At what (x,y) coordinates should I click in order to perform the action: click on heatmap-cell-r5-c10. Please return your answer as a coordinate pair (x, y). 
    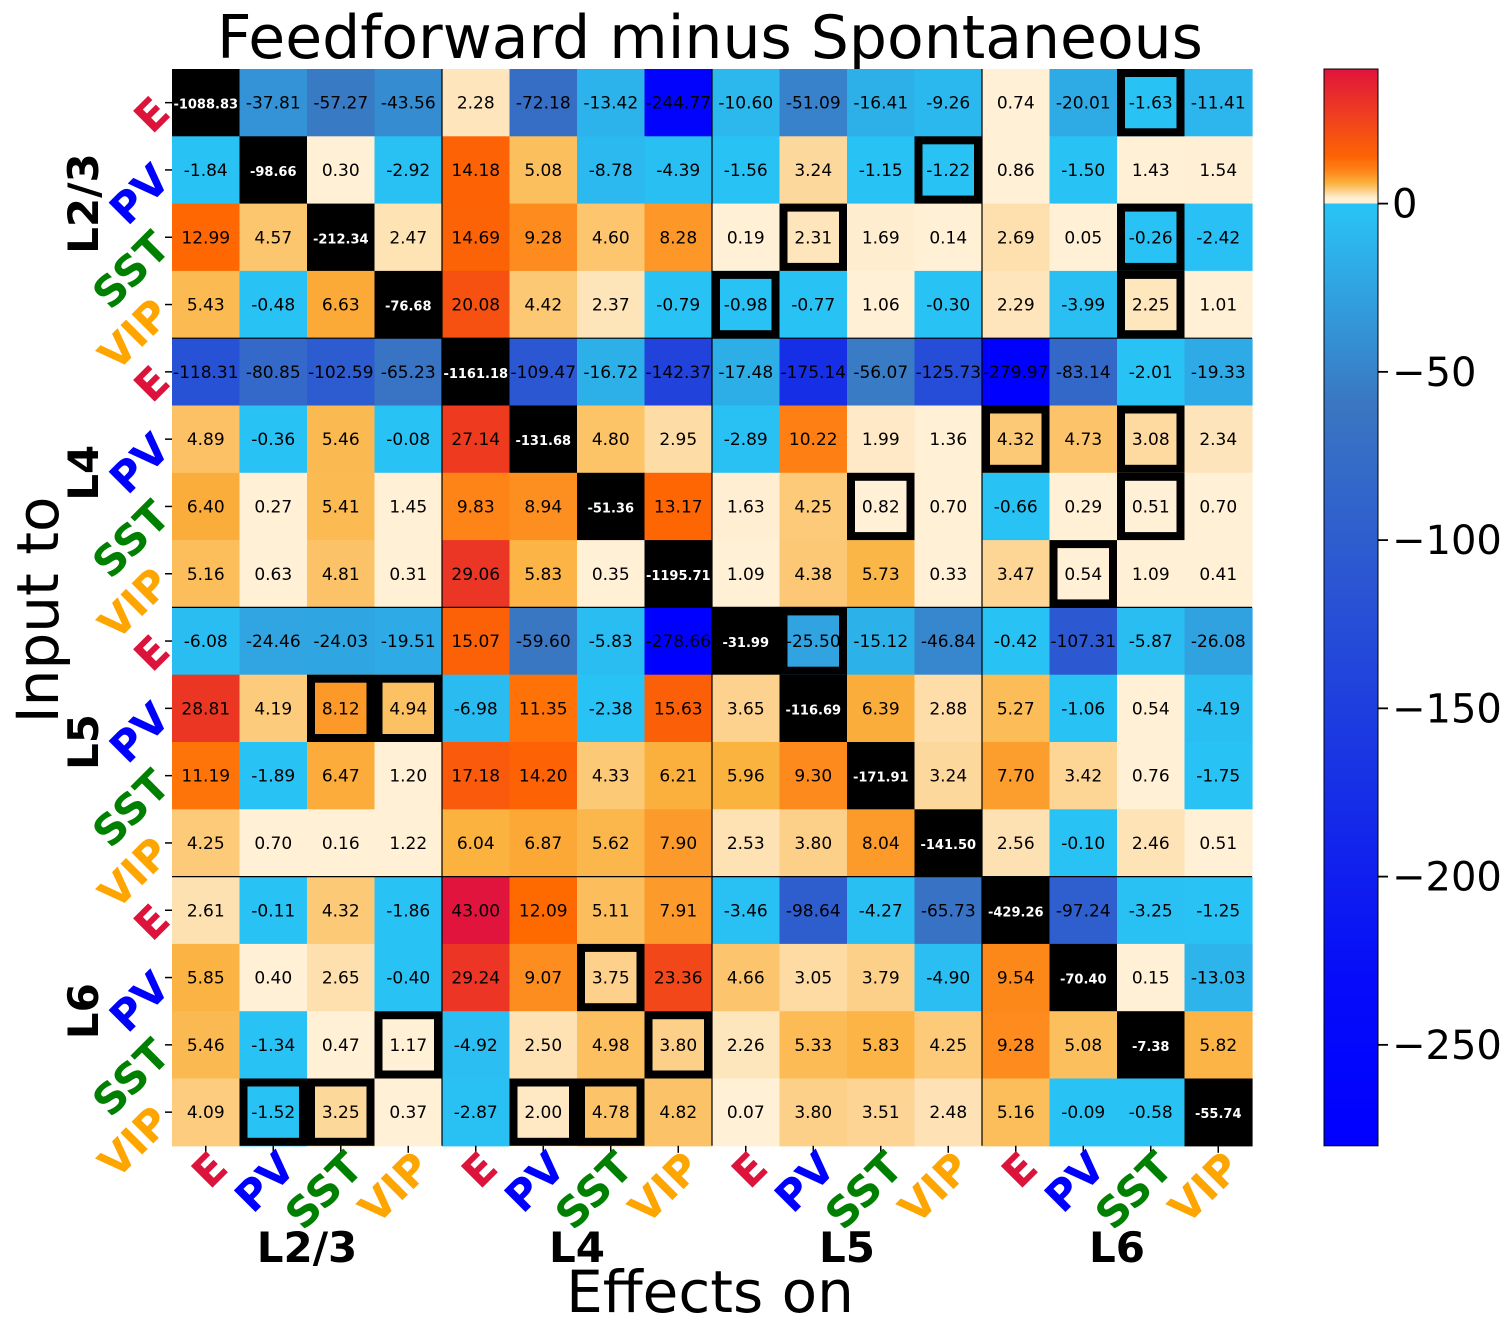
    Looking at the image, I should click on (881, 439).